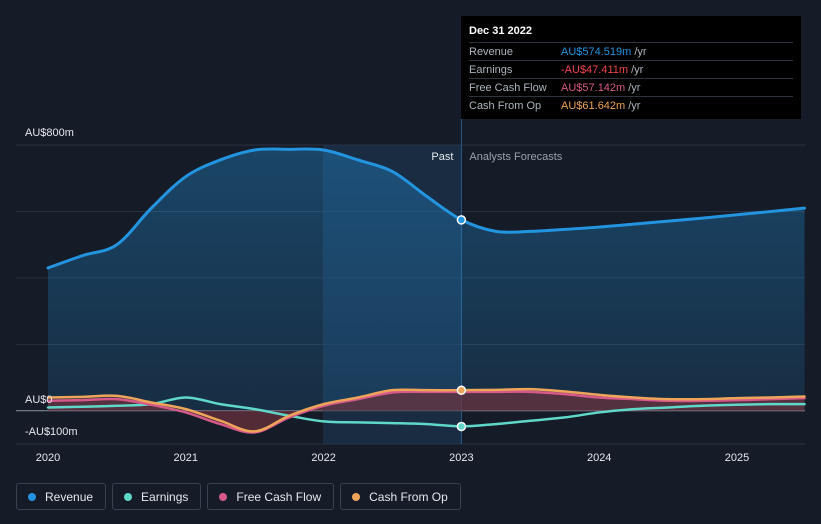 Image resolution: width=821 pixels, height=524 pixels. What do you see at coordinates (737, 458) in the screenshot?
I see `x-tick-label: 2025` at bounding box center [737, 458].